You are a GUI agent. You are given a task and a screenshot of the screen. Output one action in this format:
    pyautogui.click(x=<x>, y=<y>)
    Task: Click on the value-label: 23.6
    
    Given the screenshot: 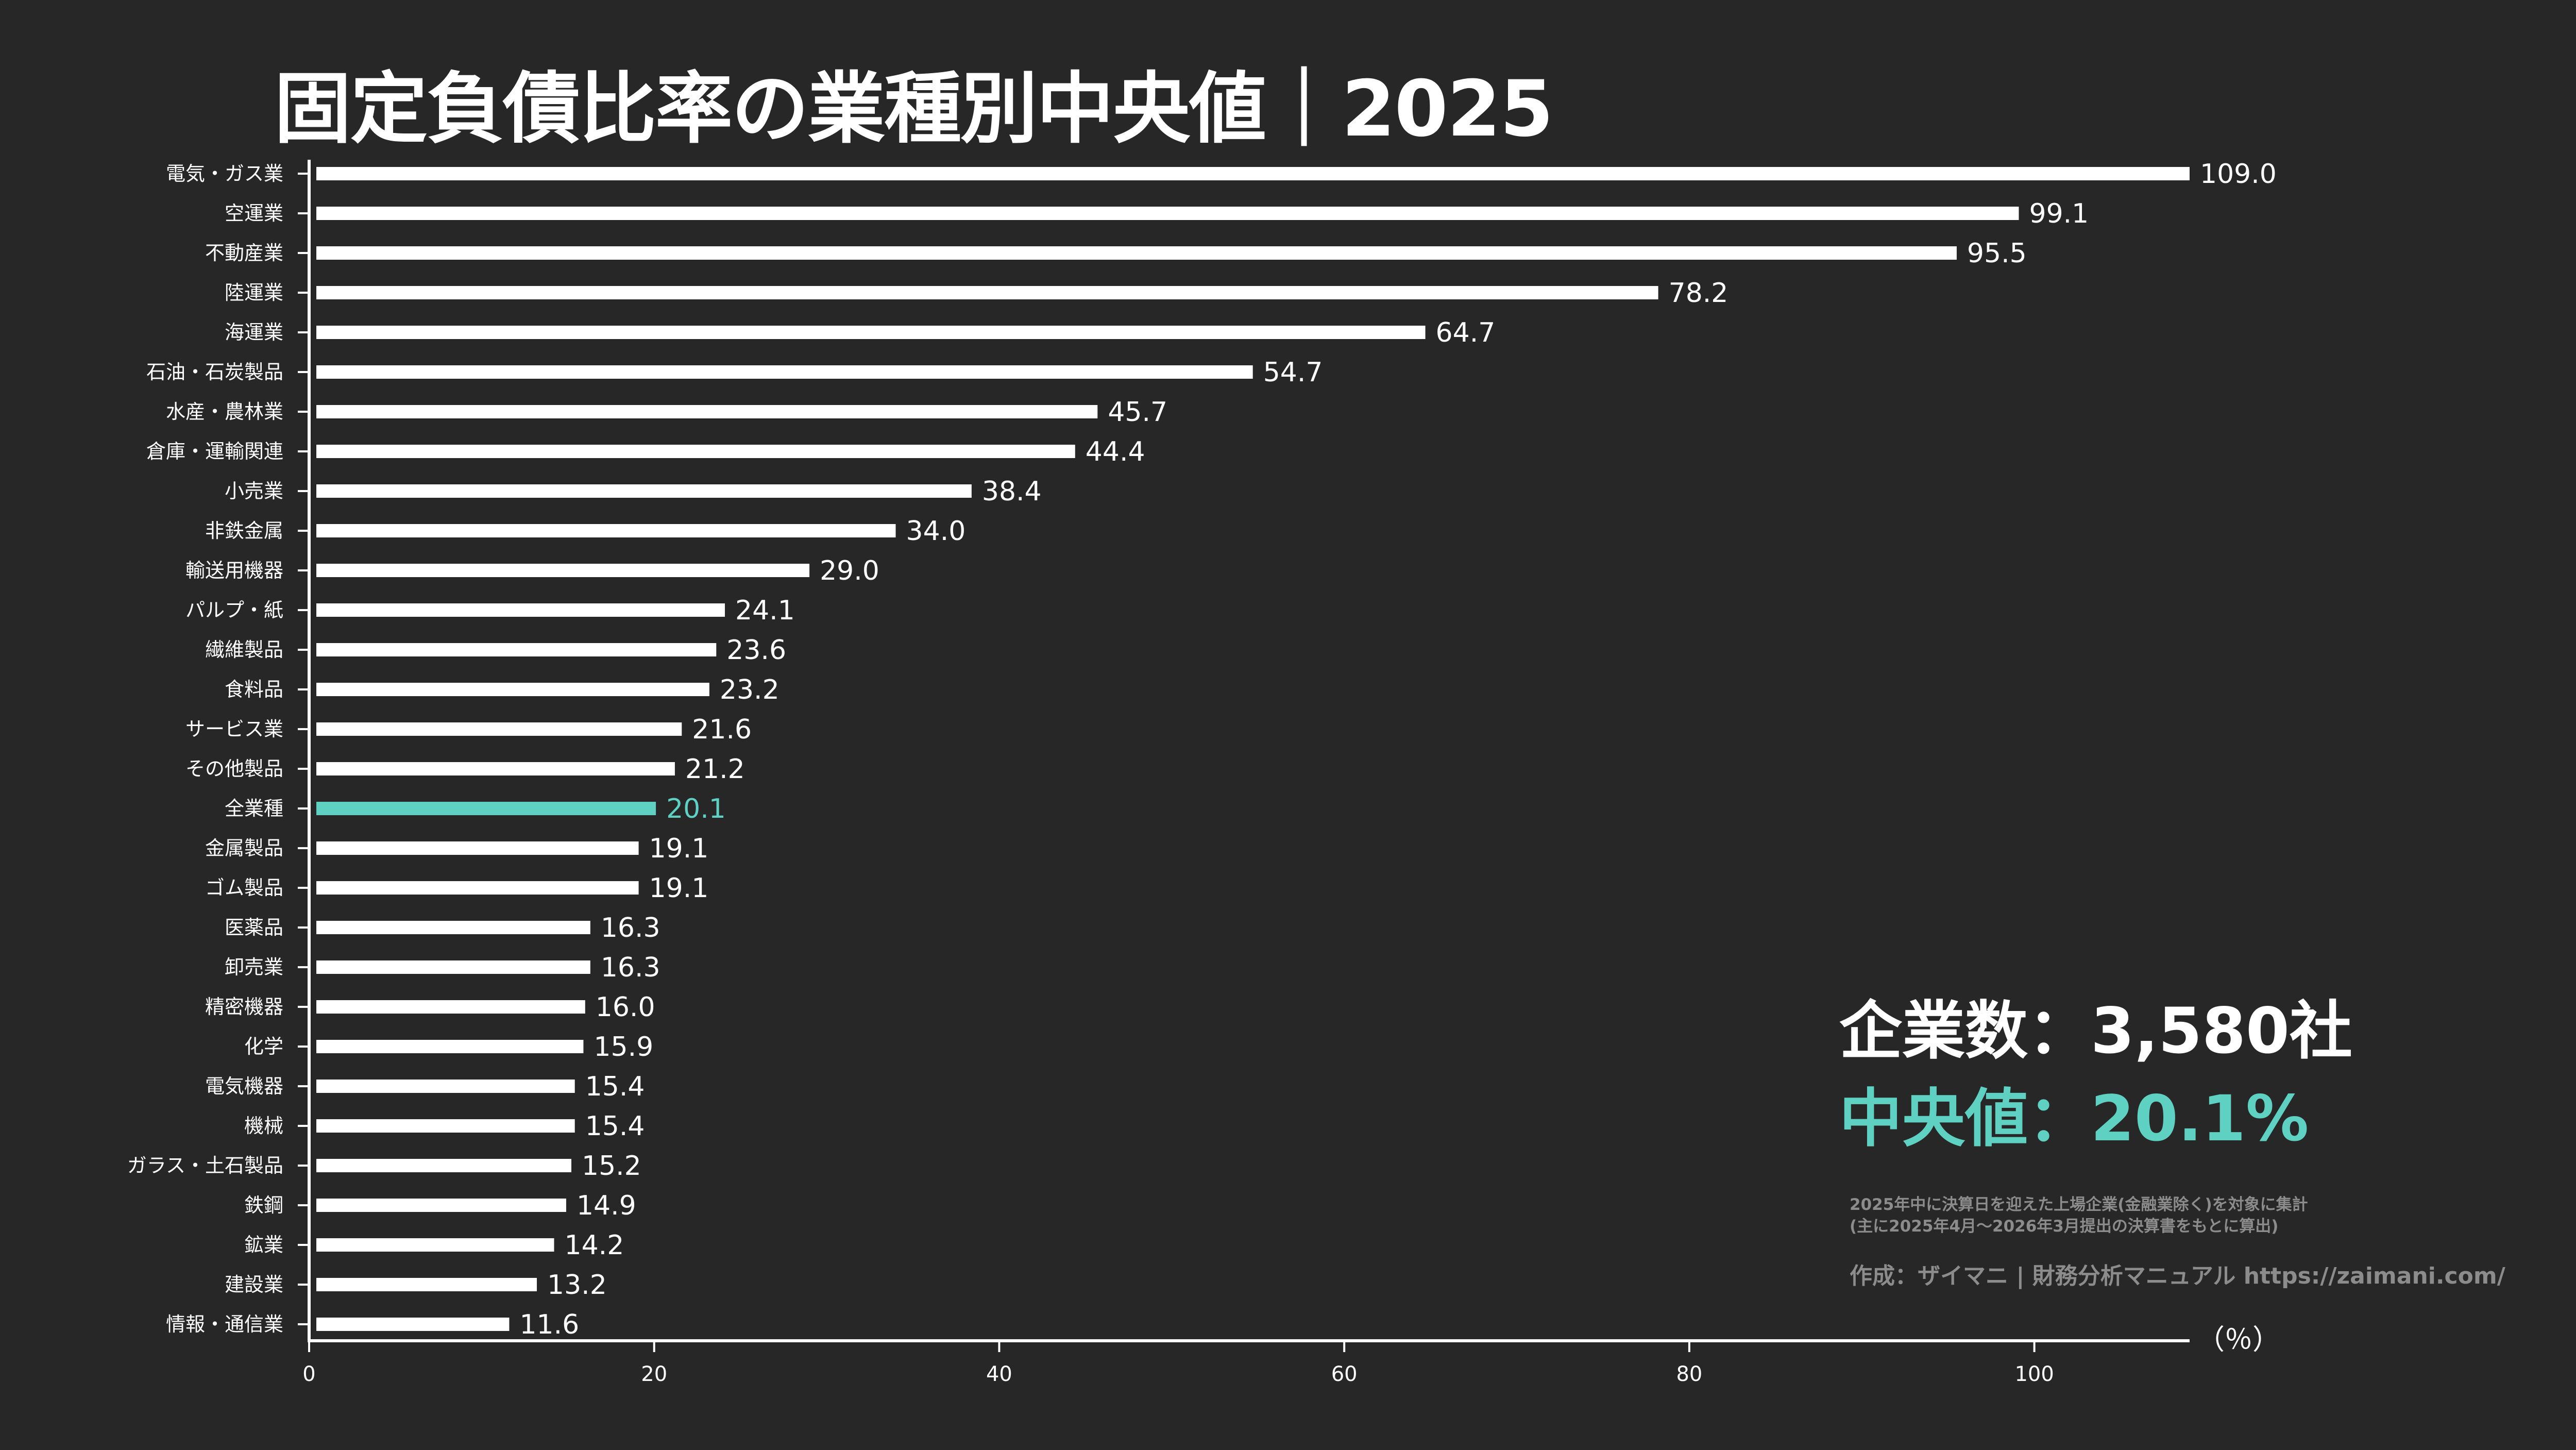 What is the action you would take?
    pyautogui.click(x=756, y=650)
    